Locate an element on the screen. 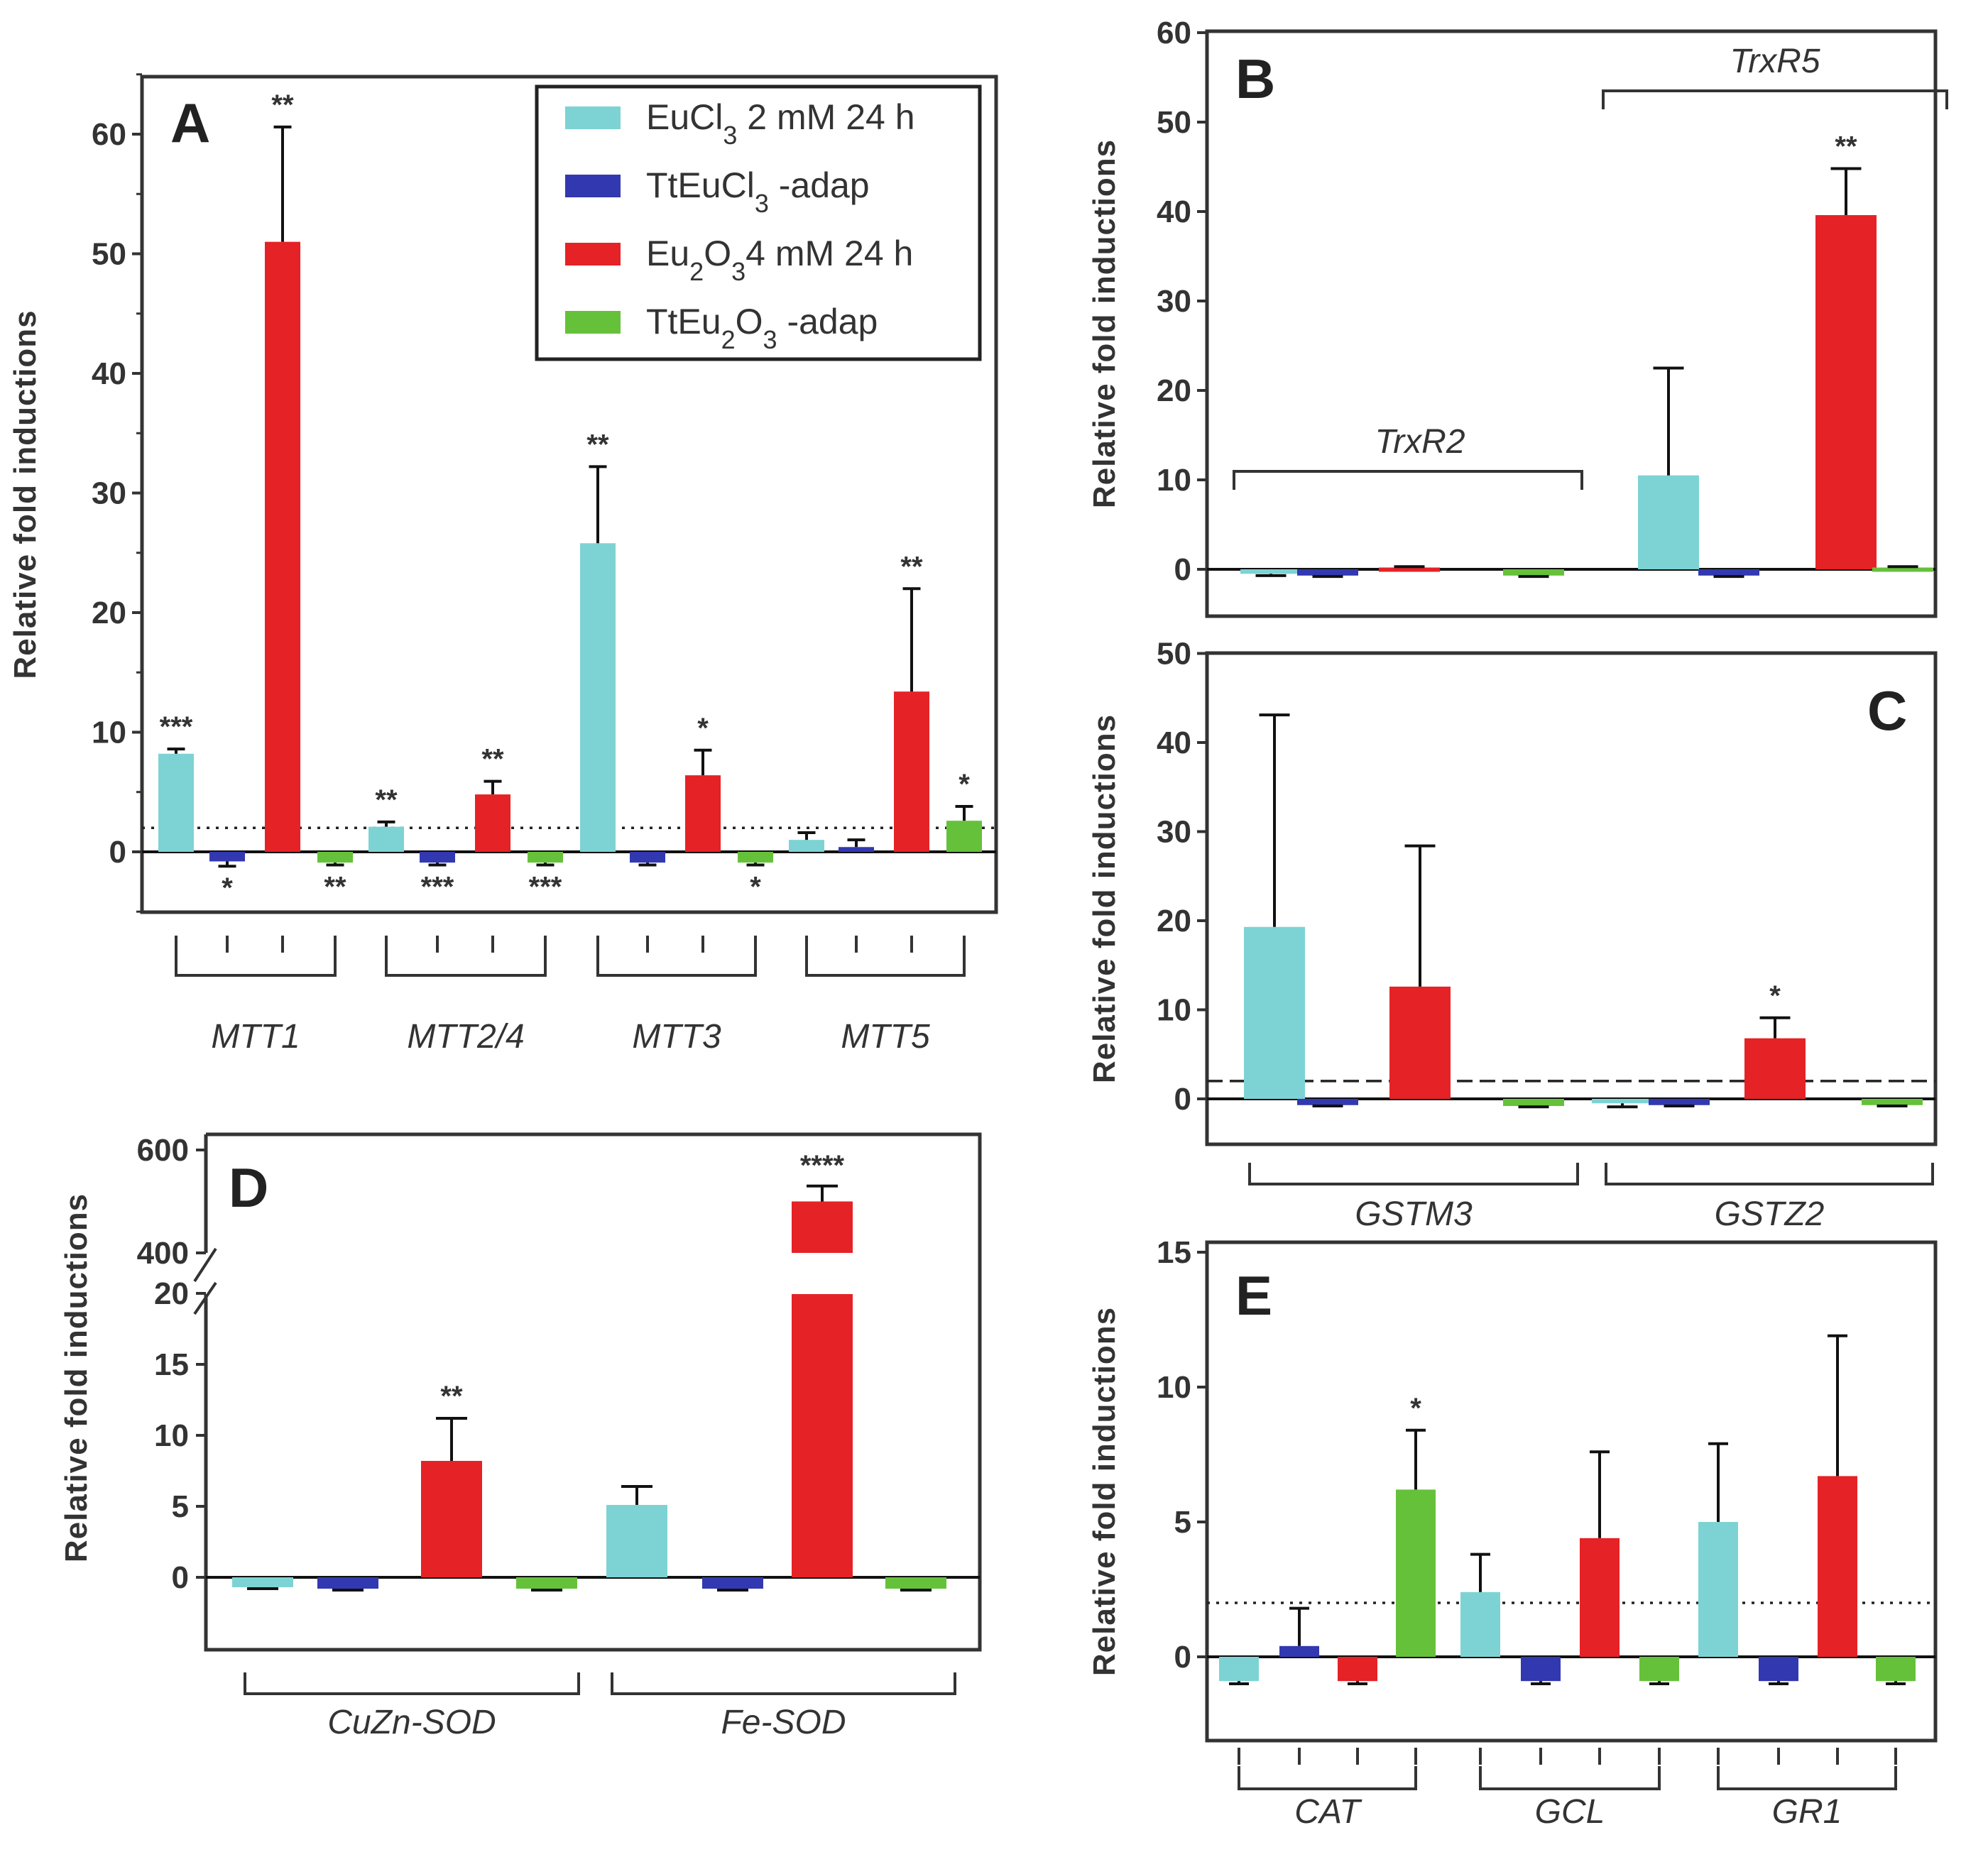  gene-label-GSTM3: GSTM3 is located at coordinates (1414, 1214).